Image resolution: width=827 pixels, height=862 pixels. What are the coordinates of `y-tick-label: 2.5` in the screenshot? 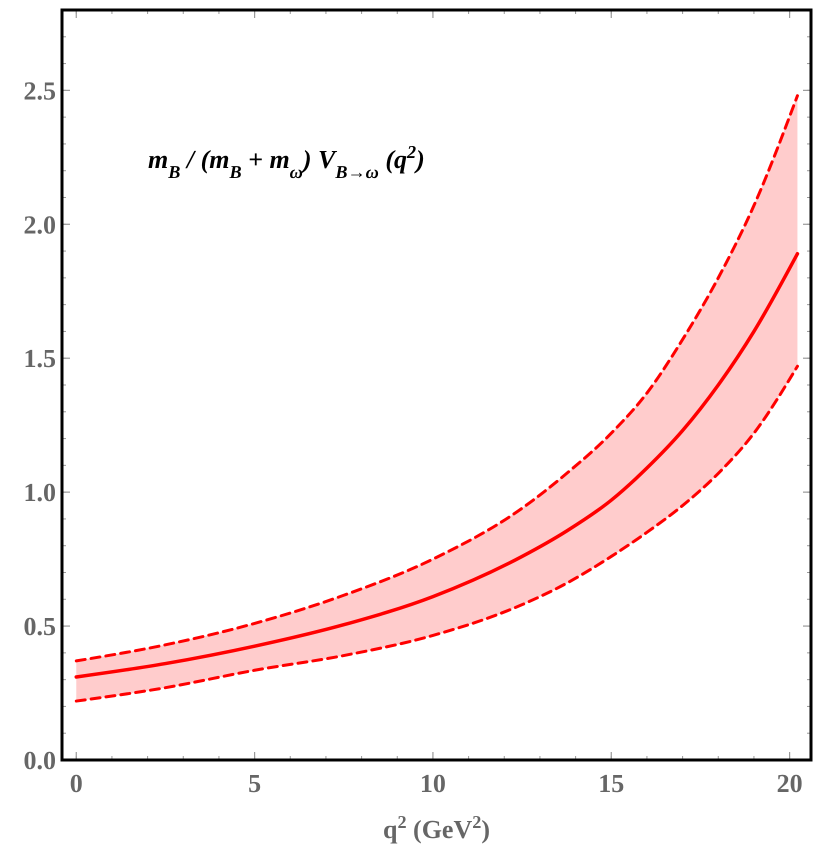 It's located at (40, 91).